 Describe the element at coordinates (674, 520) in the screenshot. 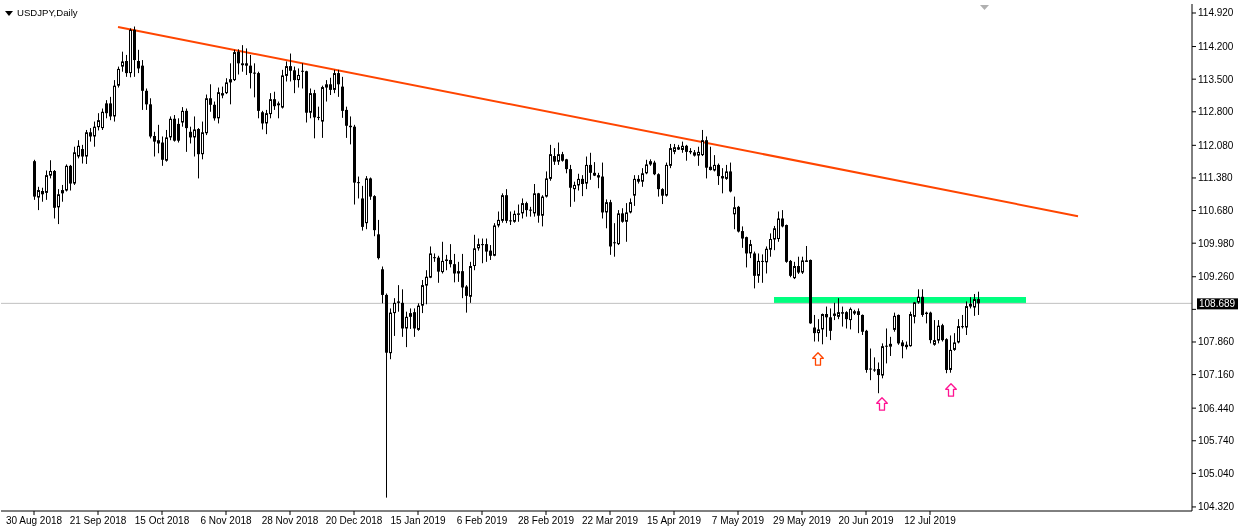

I see `x-tick-label: 15 Apr 2019` at that location.